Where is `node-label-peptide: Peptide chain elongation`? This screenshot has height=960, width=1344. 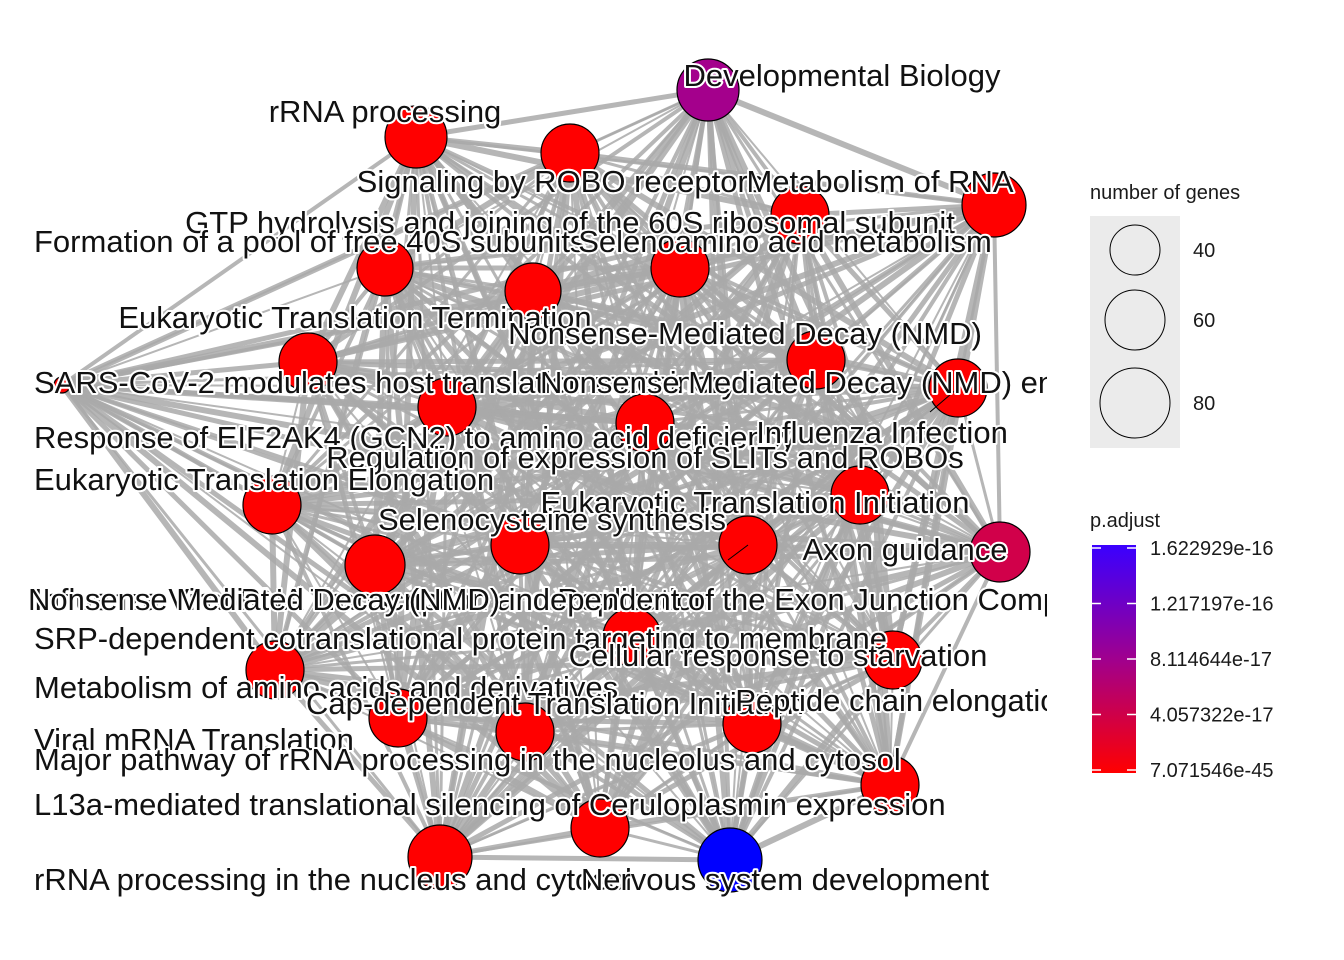 node-label-peptide: Peptide chain elongation is located at coordinates (905, 700).